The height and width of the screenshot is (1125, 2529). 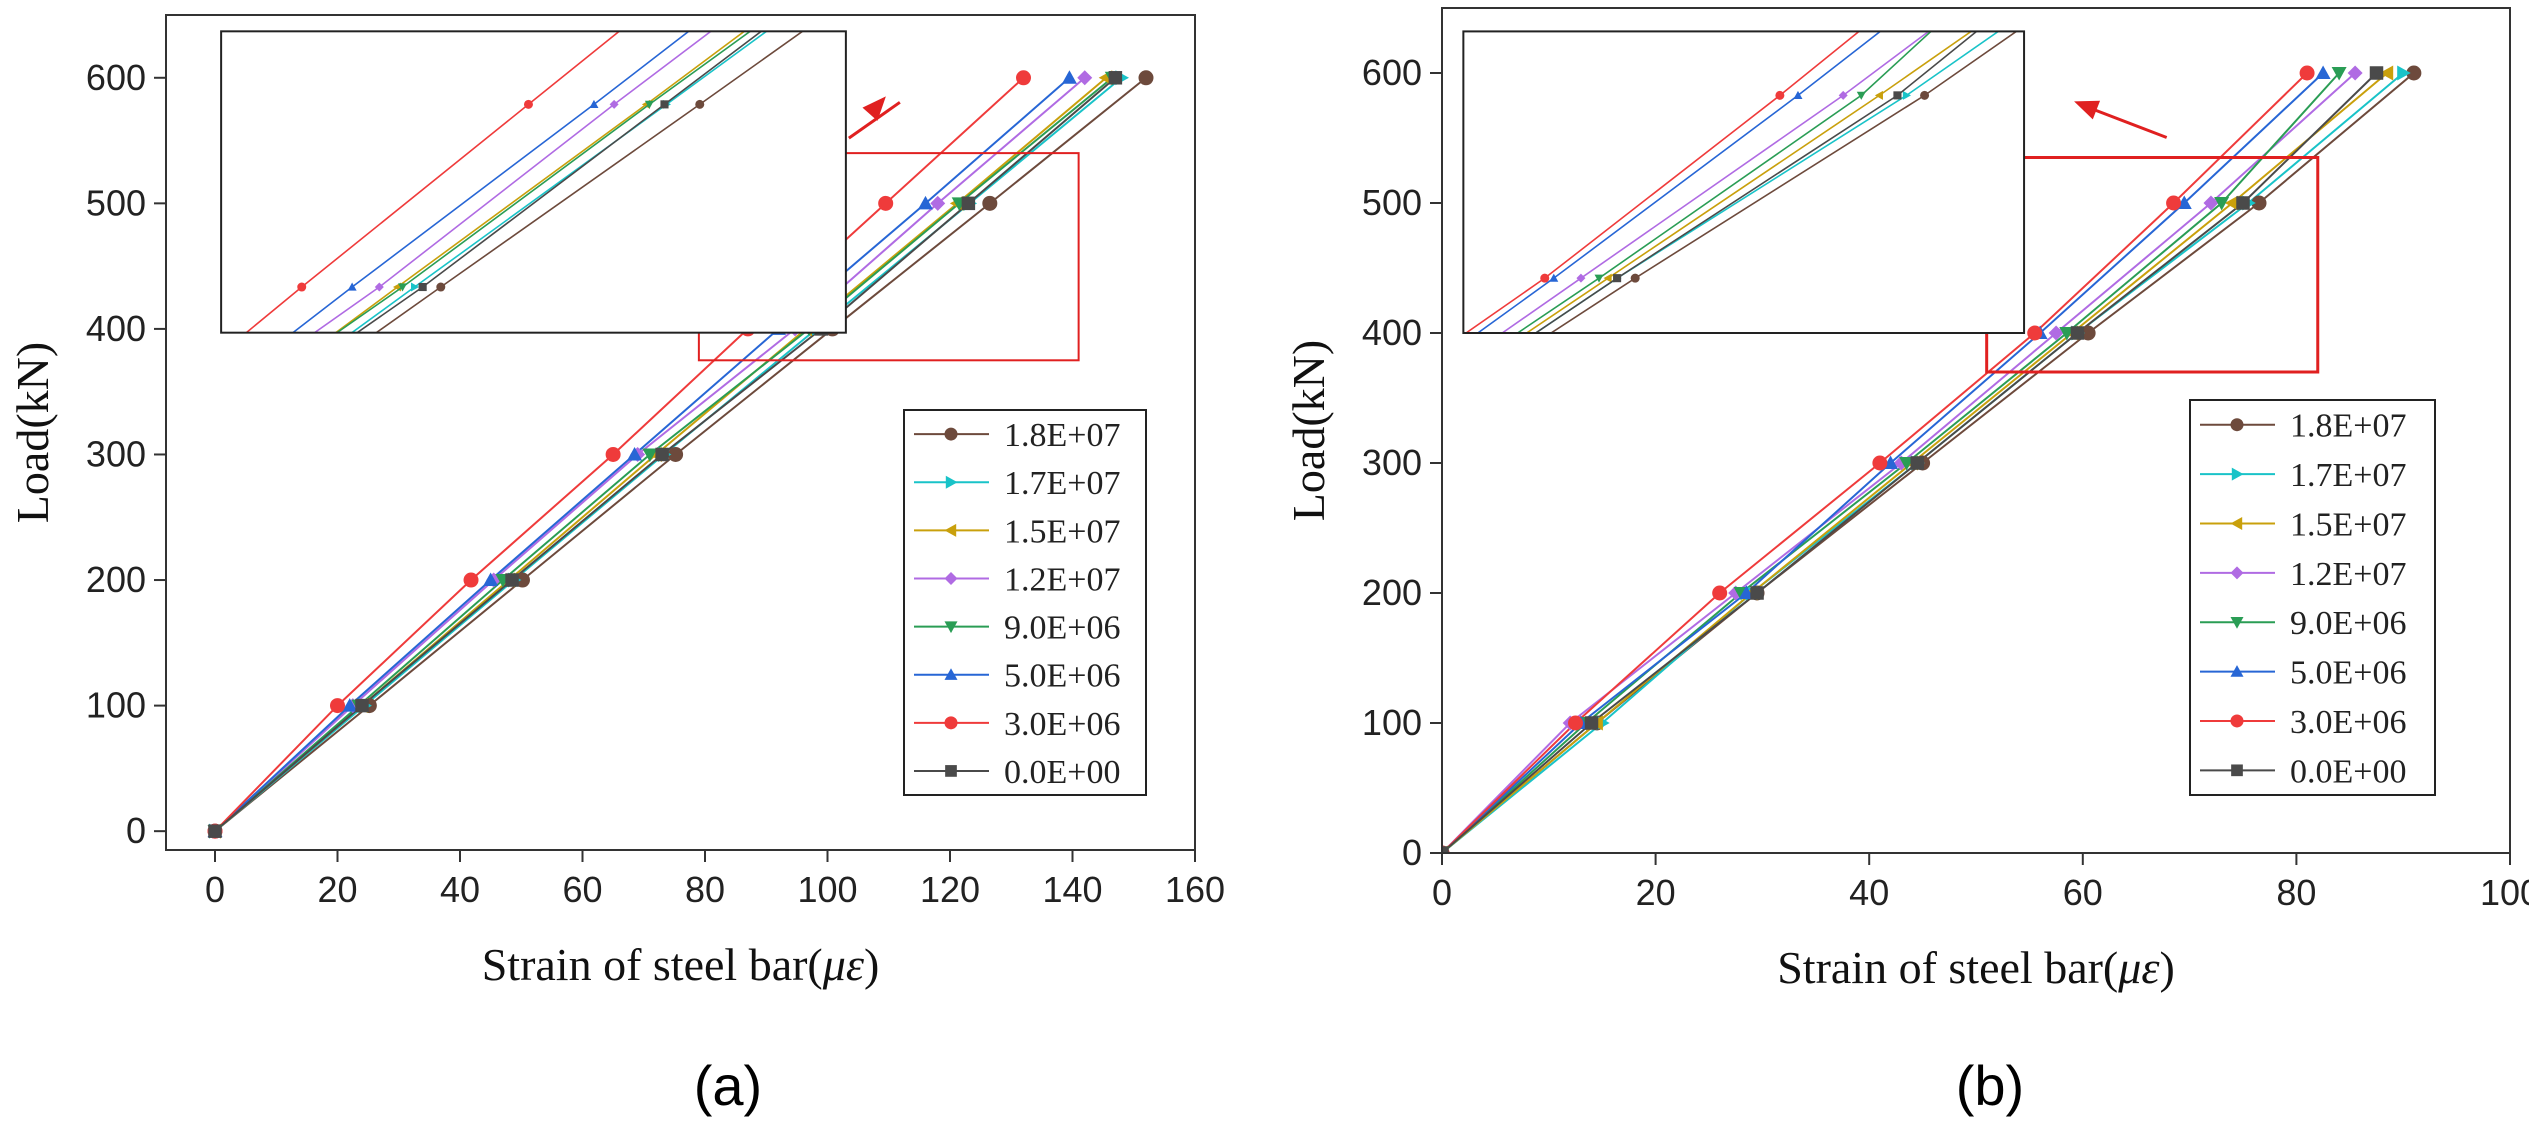 I want to click on x-tick-label: 140, so click(x=1072, y=889).